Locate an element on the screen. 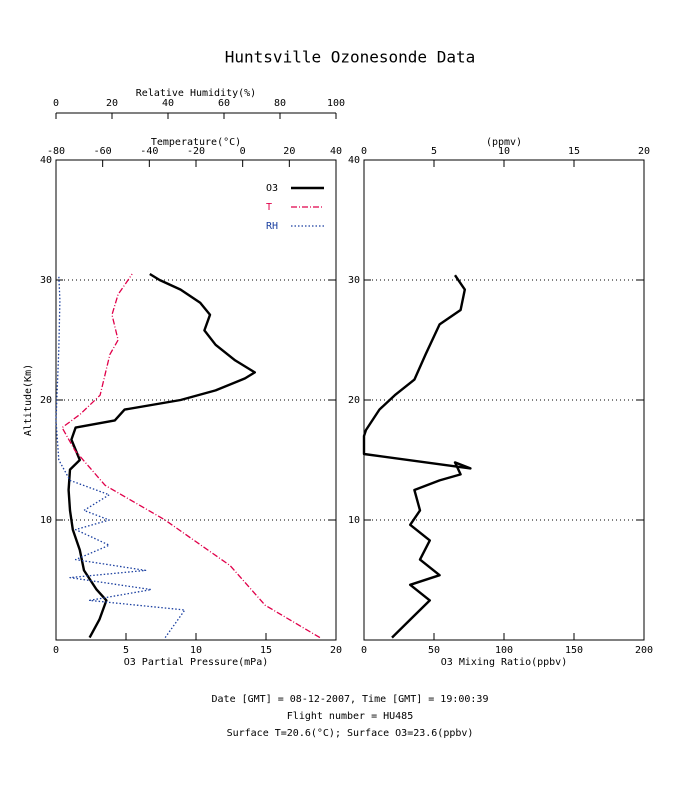  x2-axis-label: Temperature(°C) is located at coordinates (196, 142).